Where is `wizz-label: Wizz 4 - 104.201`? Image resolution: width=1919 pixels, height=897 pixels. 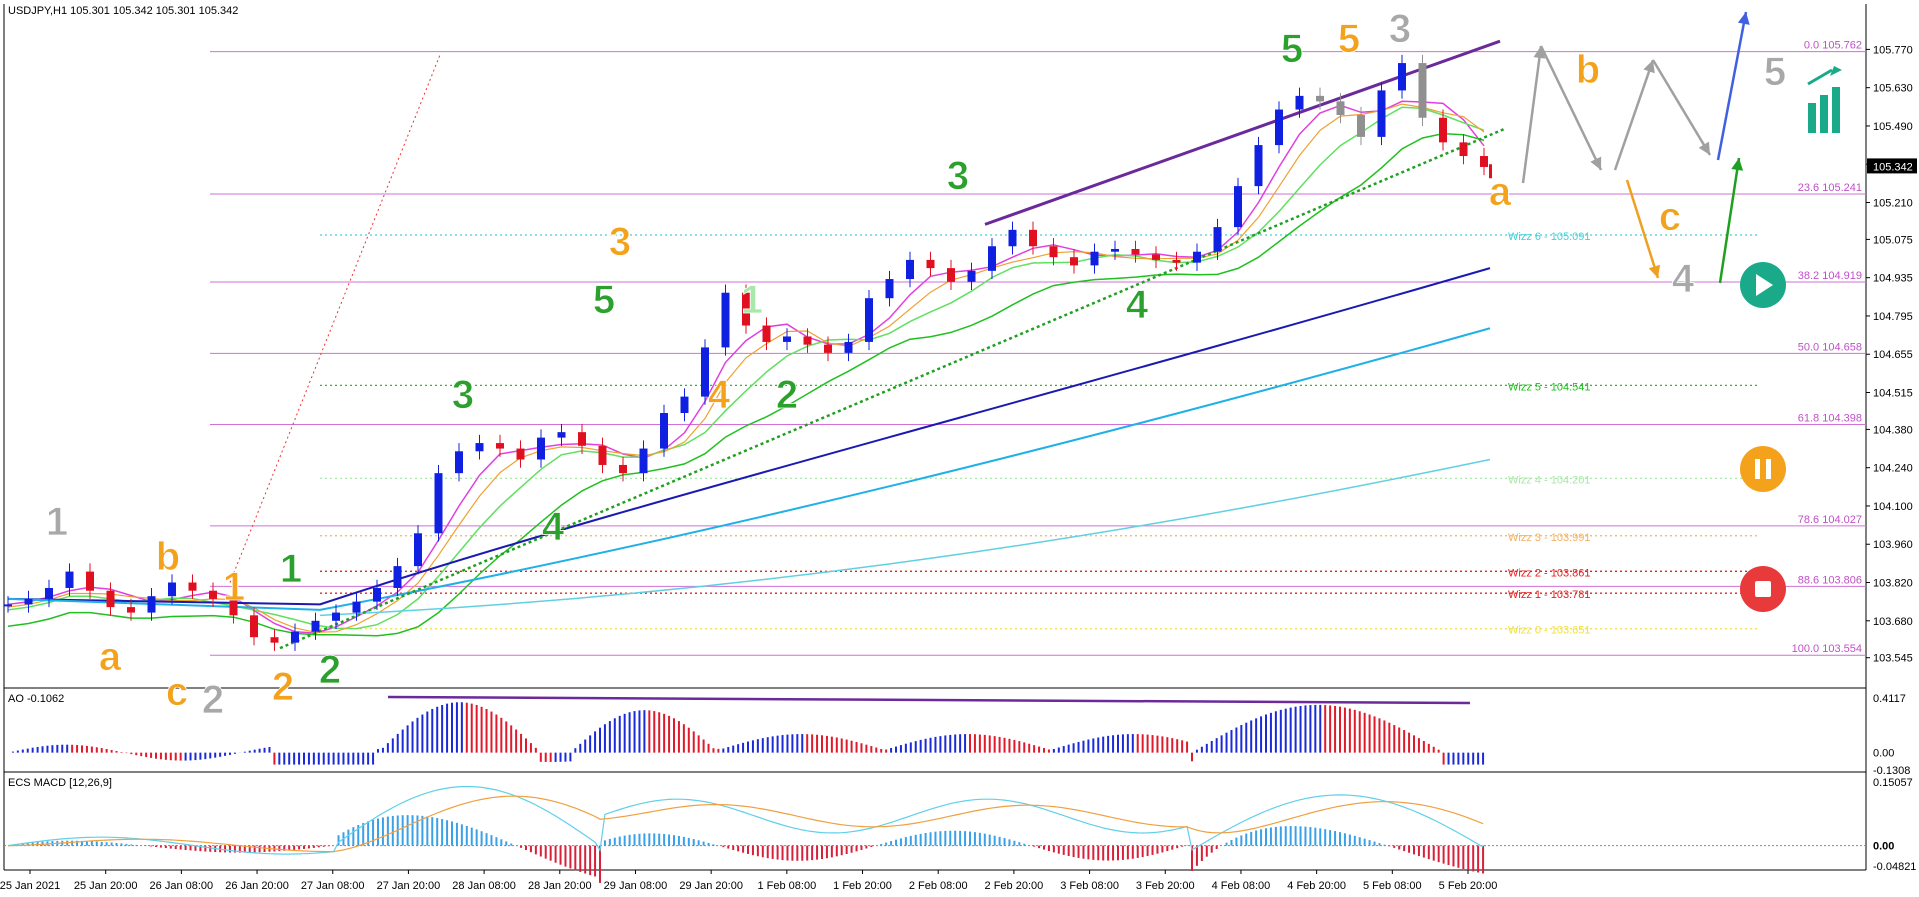 wizz-label: Wizz 4 - 104.201 is located at coordinates (1549, 480).